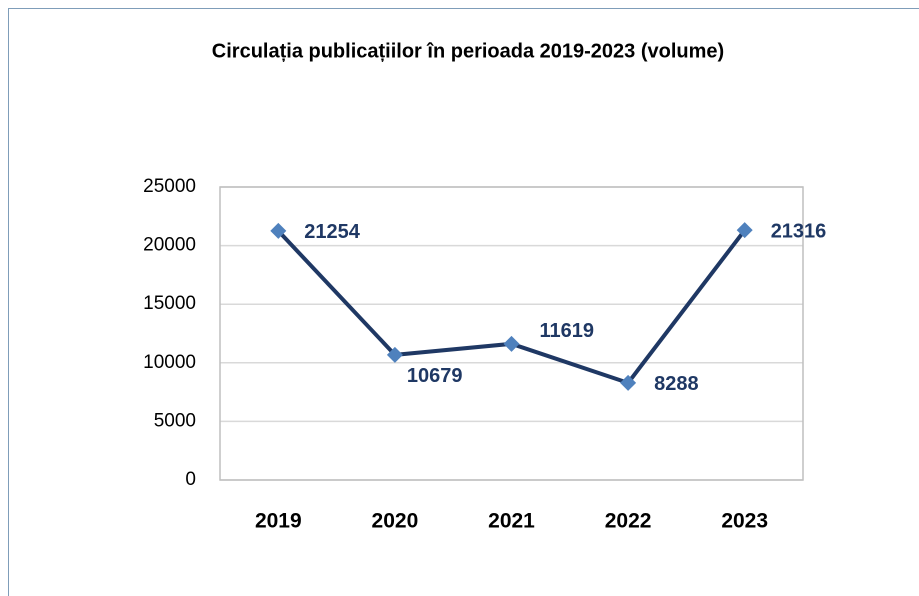  What do you see at coordinates (169, 186) in the screenshot?
I see `y-tick-label: 25000` at bounding box center [169, 186].